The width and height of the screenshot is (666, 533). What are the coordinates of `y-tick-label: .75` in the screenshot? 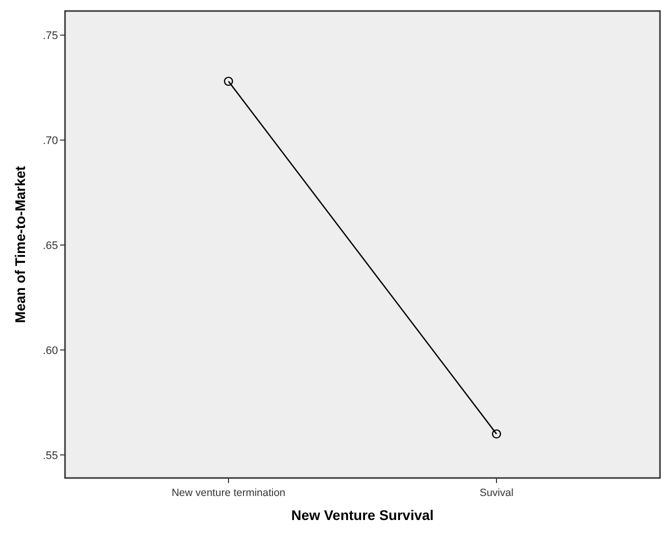 It's located at (50, 36).